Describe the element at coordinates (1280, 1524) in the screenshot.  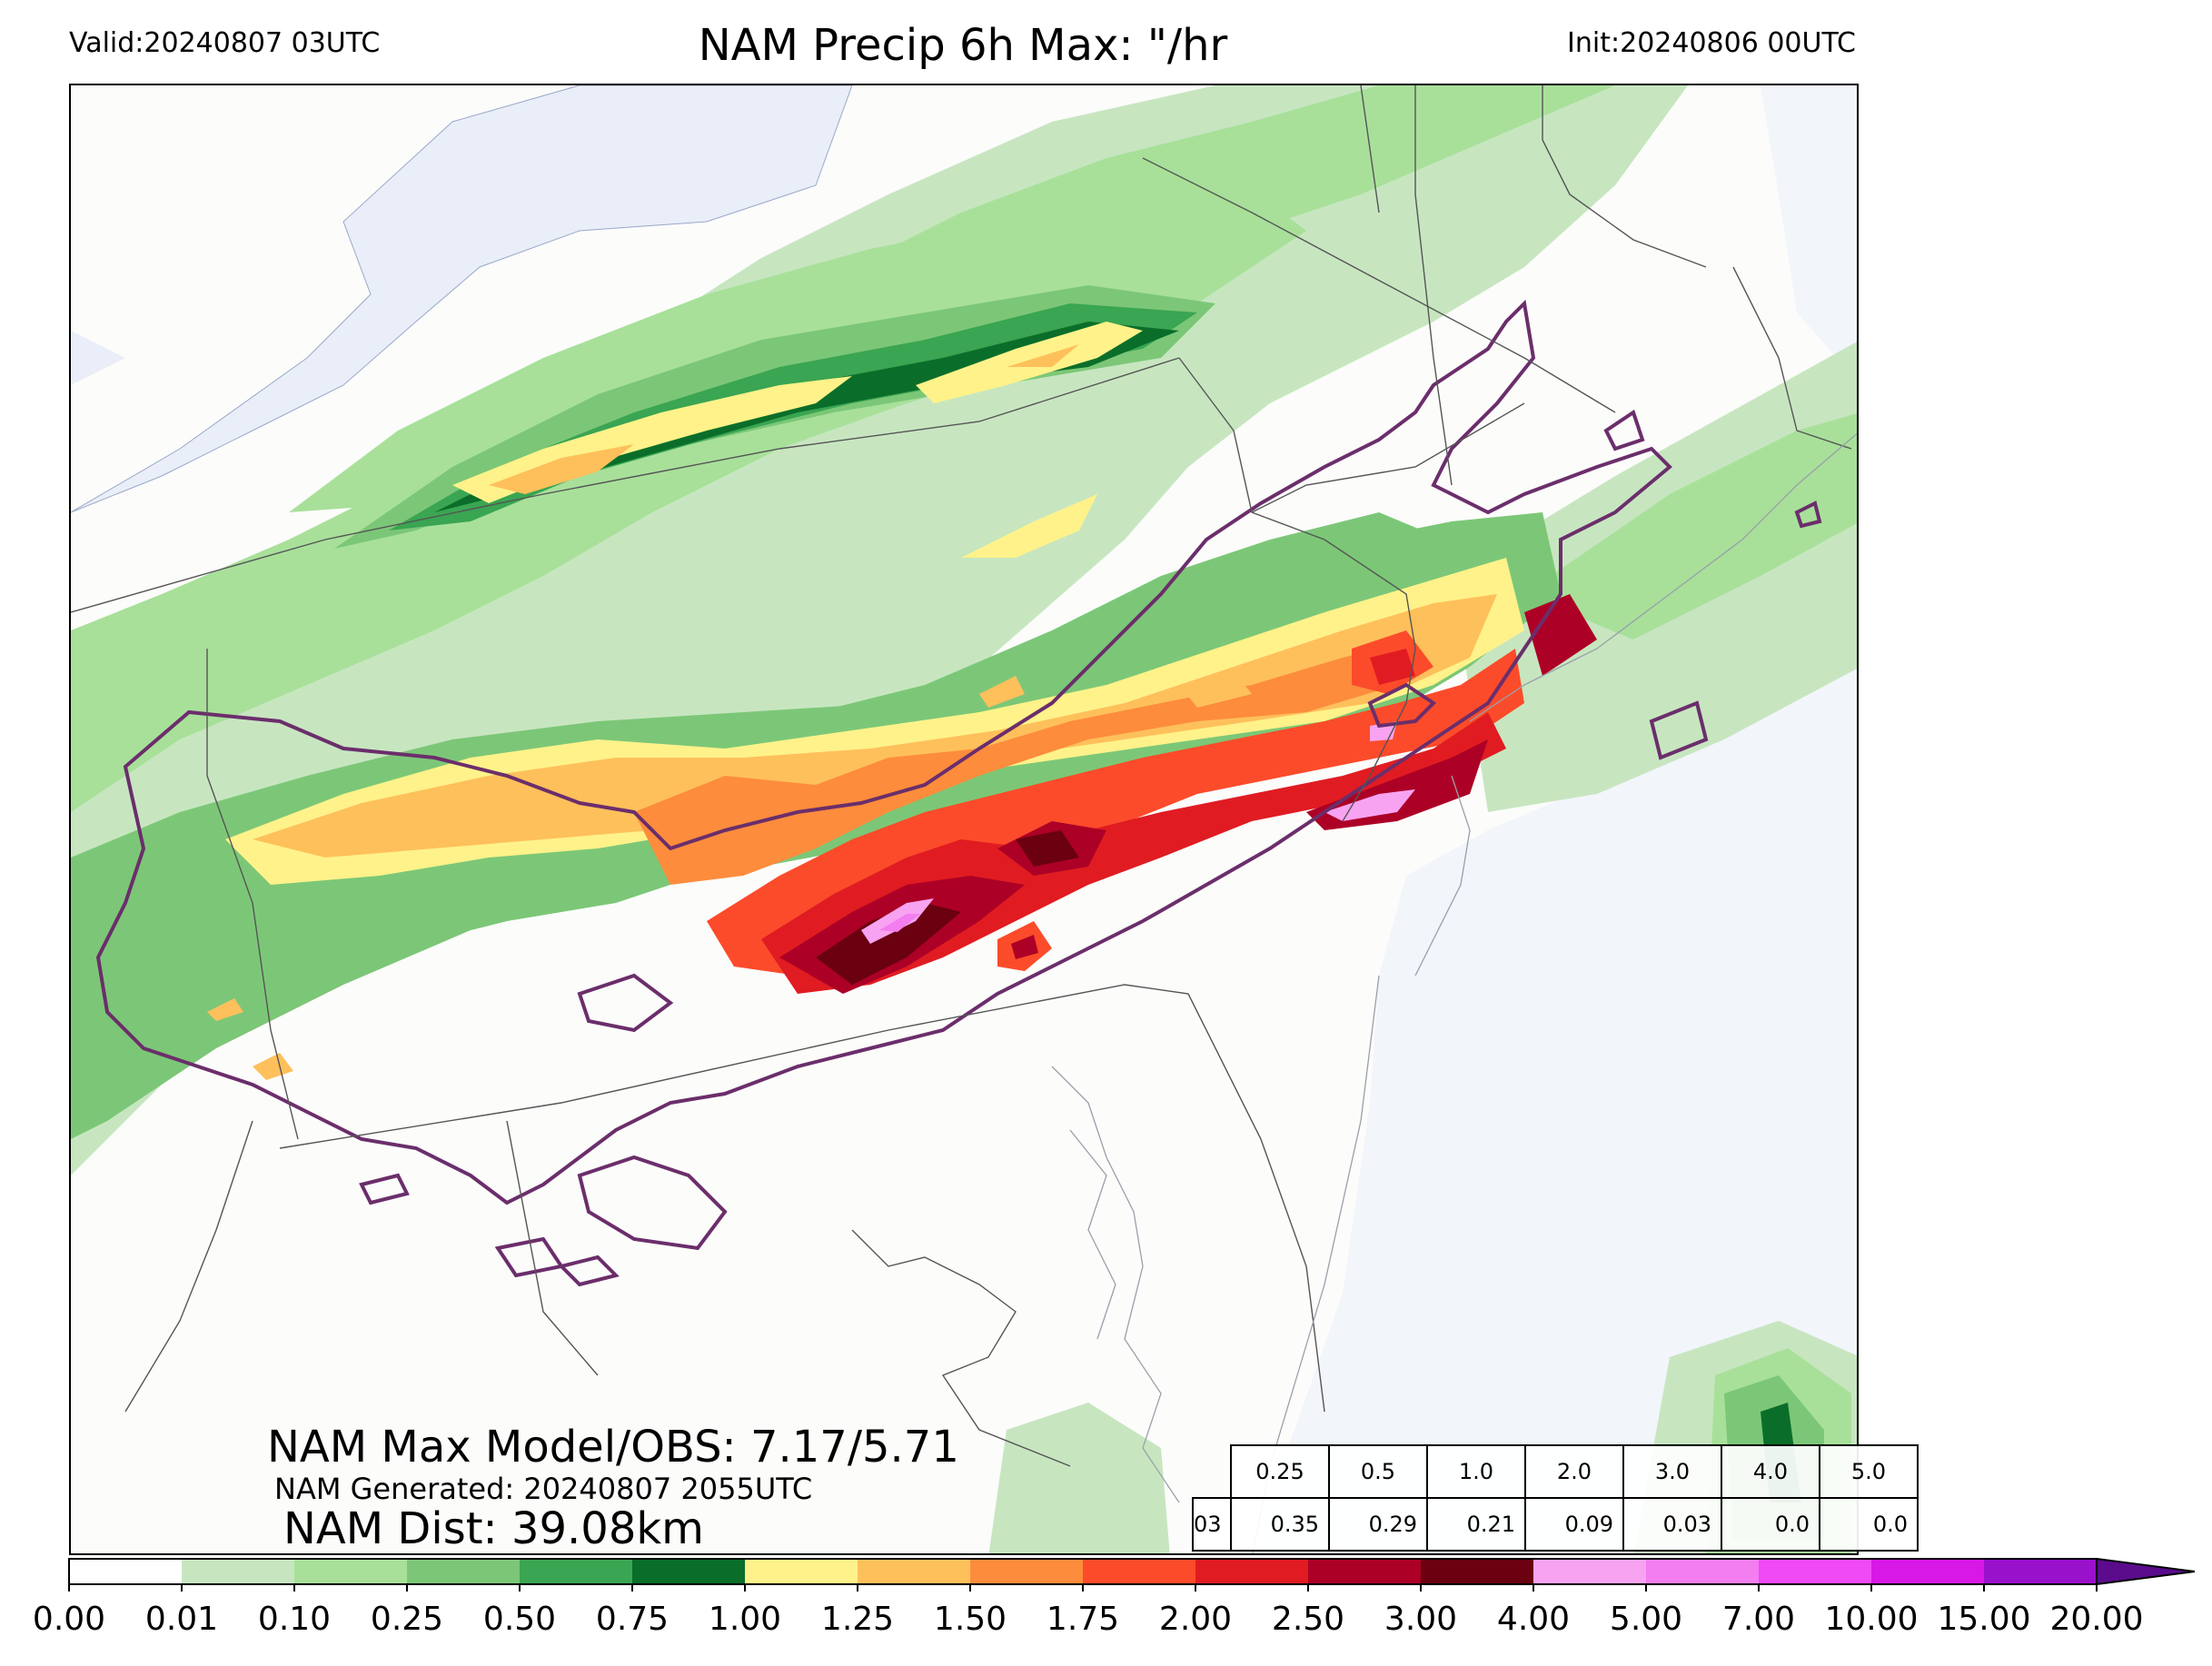
I see `value-cell: 0.35` at that location.